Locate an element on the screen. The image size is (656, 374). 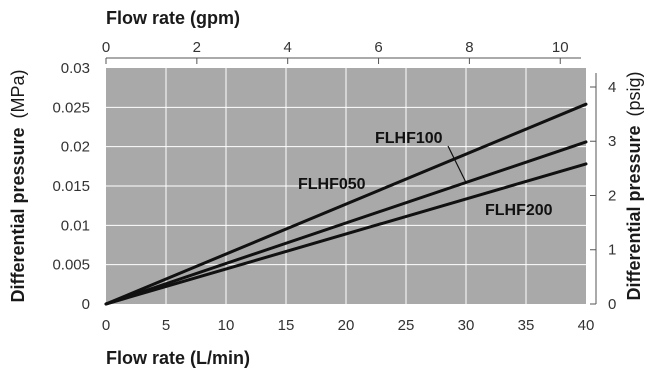
left-axis-title-label: Differential pressure is located at coordinates (18, 214).